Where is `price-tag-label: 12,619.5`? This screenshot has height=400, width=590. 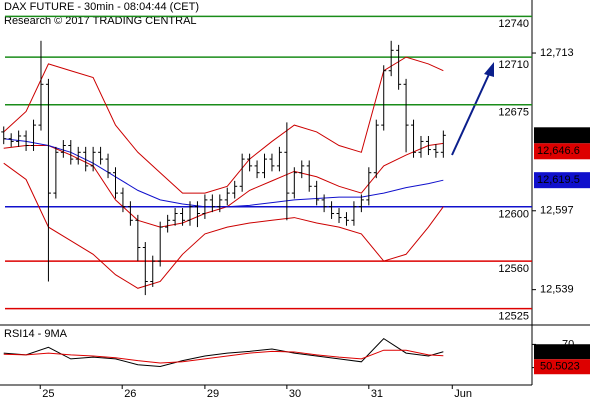
price-tag-label: 12,619.5 is located at coordinates (558, 180).